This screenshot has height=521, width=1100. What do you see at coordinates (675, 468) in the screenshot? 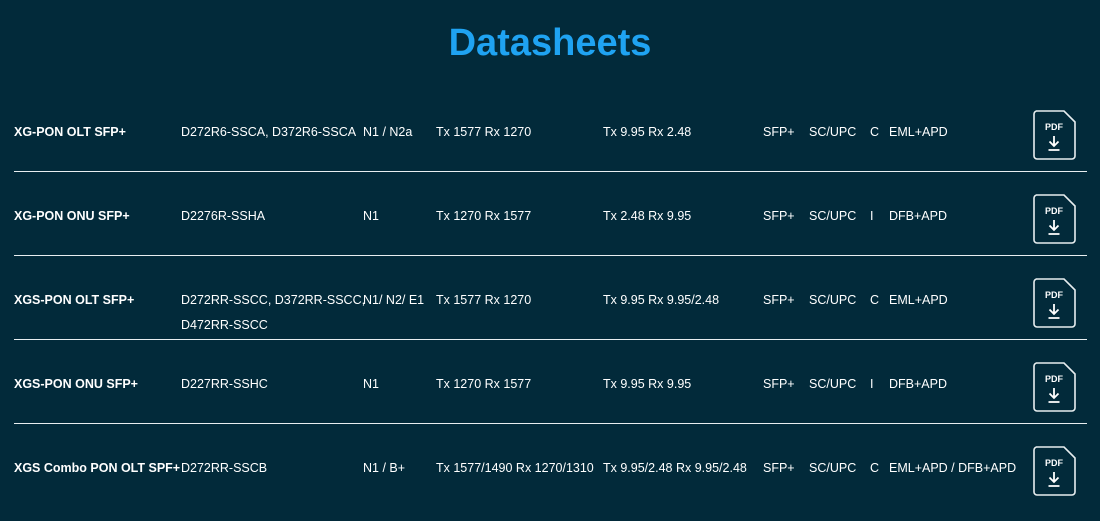
I see `data-rate: Tx 9.95/2.48 Rx 9.95/2.48` at bounding box center [675, 468].